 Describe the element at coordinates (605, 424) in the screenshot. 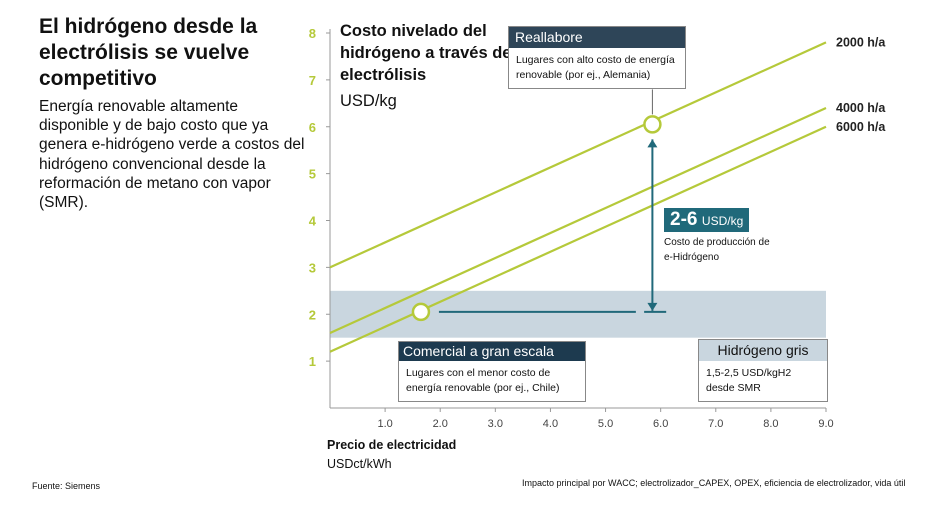

I see `x-tick-label: 5.0` at that location.